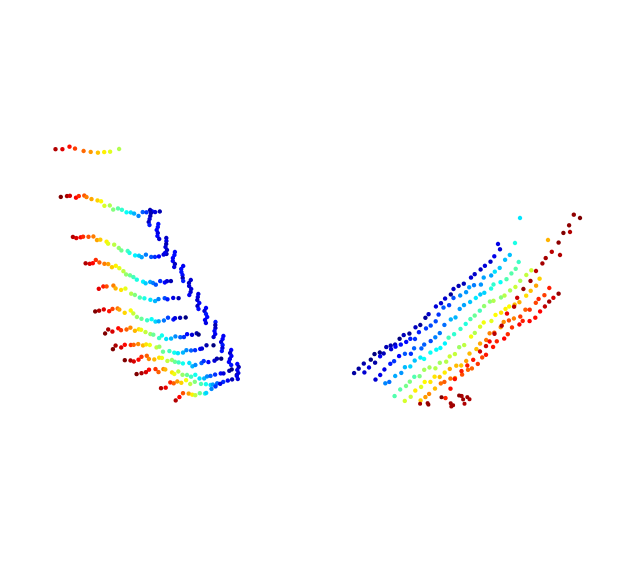 The width and height of the screenshot is (633, 587). Describe the element at coordinates (147, 273) in the screenshot. I see `left-point-cluster` at that location.